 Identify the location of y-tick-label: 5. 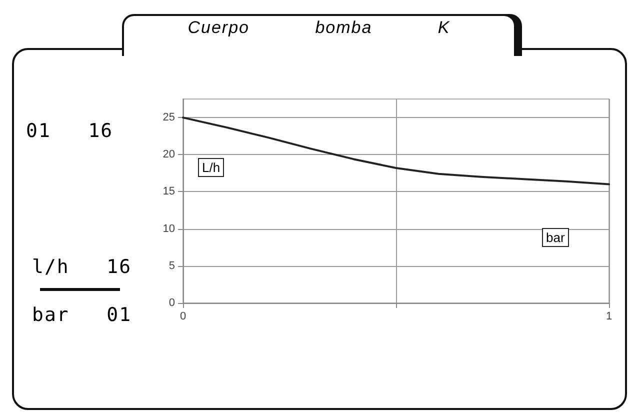
(171, 266).